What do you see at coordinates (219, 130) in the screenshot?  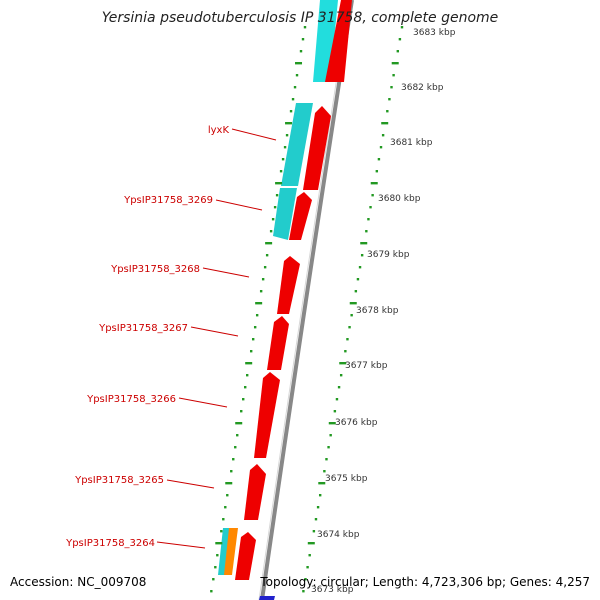 I see `gene-label: lyxK` at bounding box center [219, 130].